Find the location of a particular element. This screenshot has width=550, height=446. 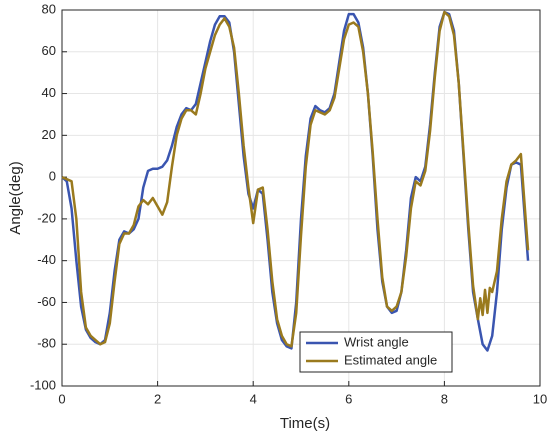

x-tick-label: 10 is located at coordinates (540, 398).